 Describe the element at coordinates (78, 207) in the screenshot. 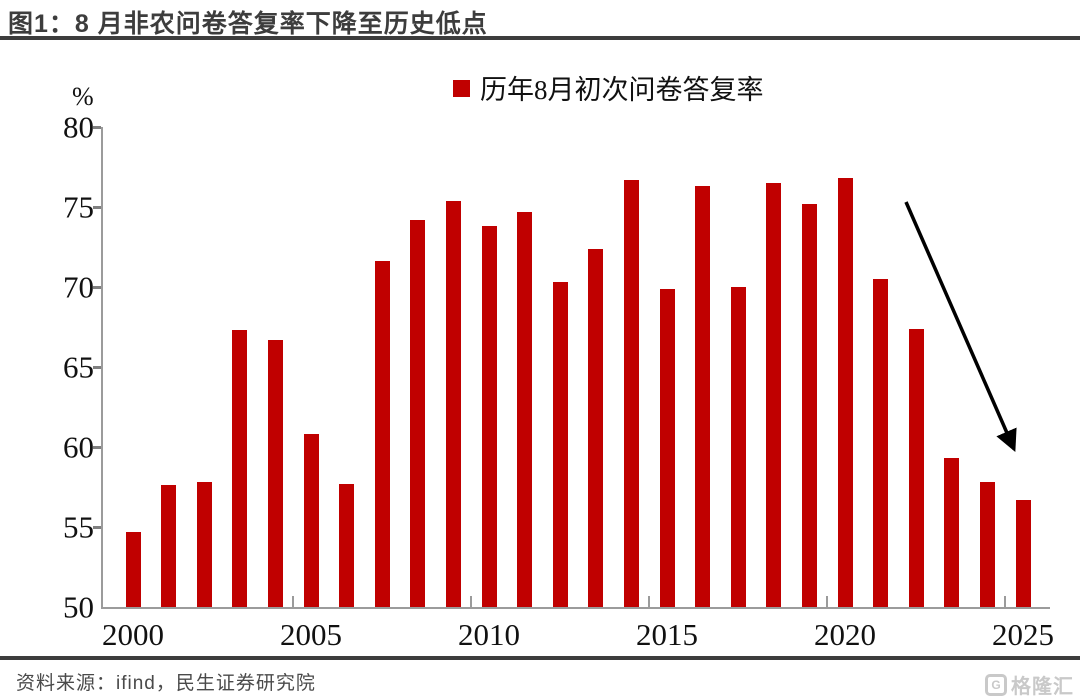

I see `y-tick-label-75: 75` at that location.